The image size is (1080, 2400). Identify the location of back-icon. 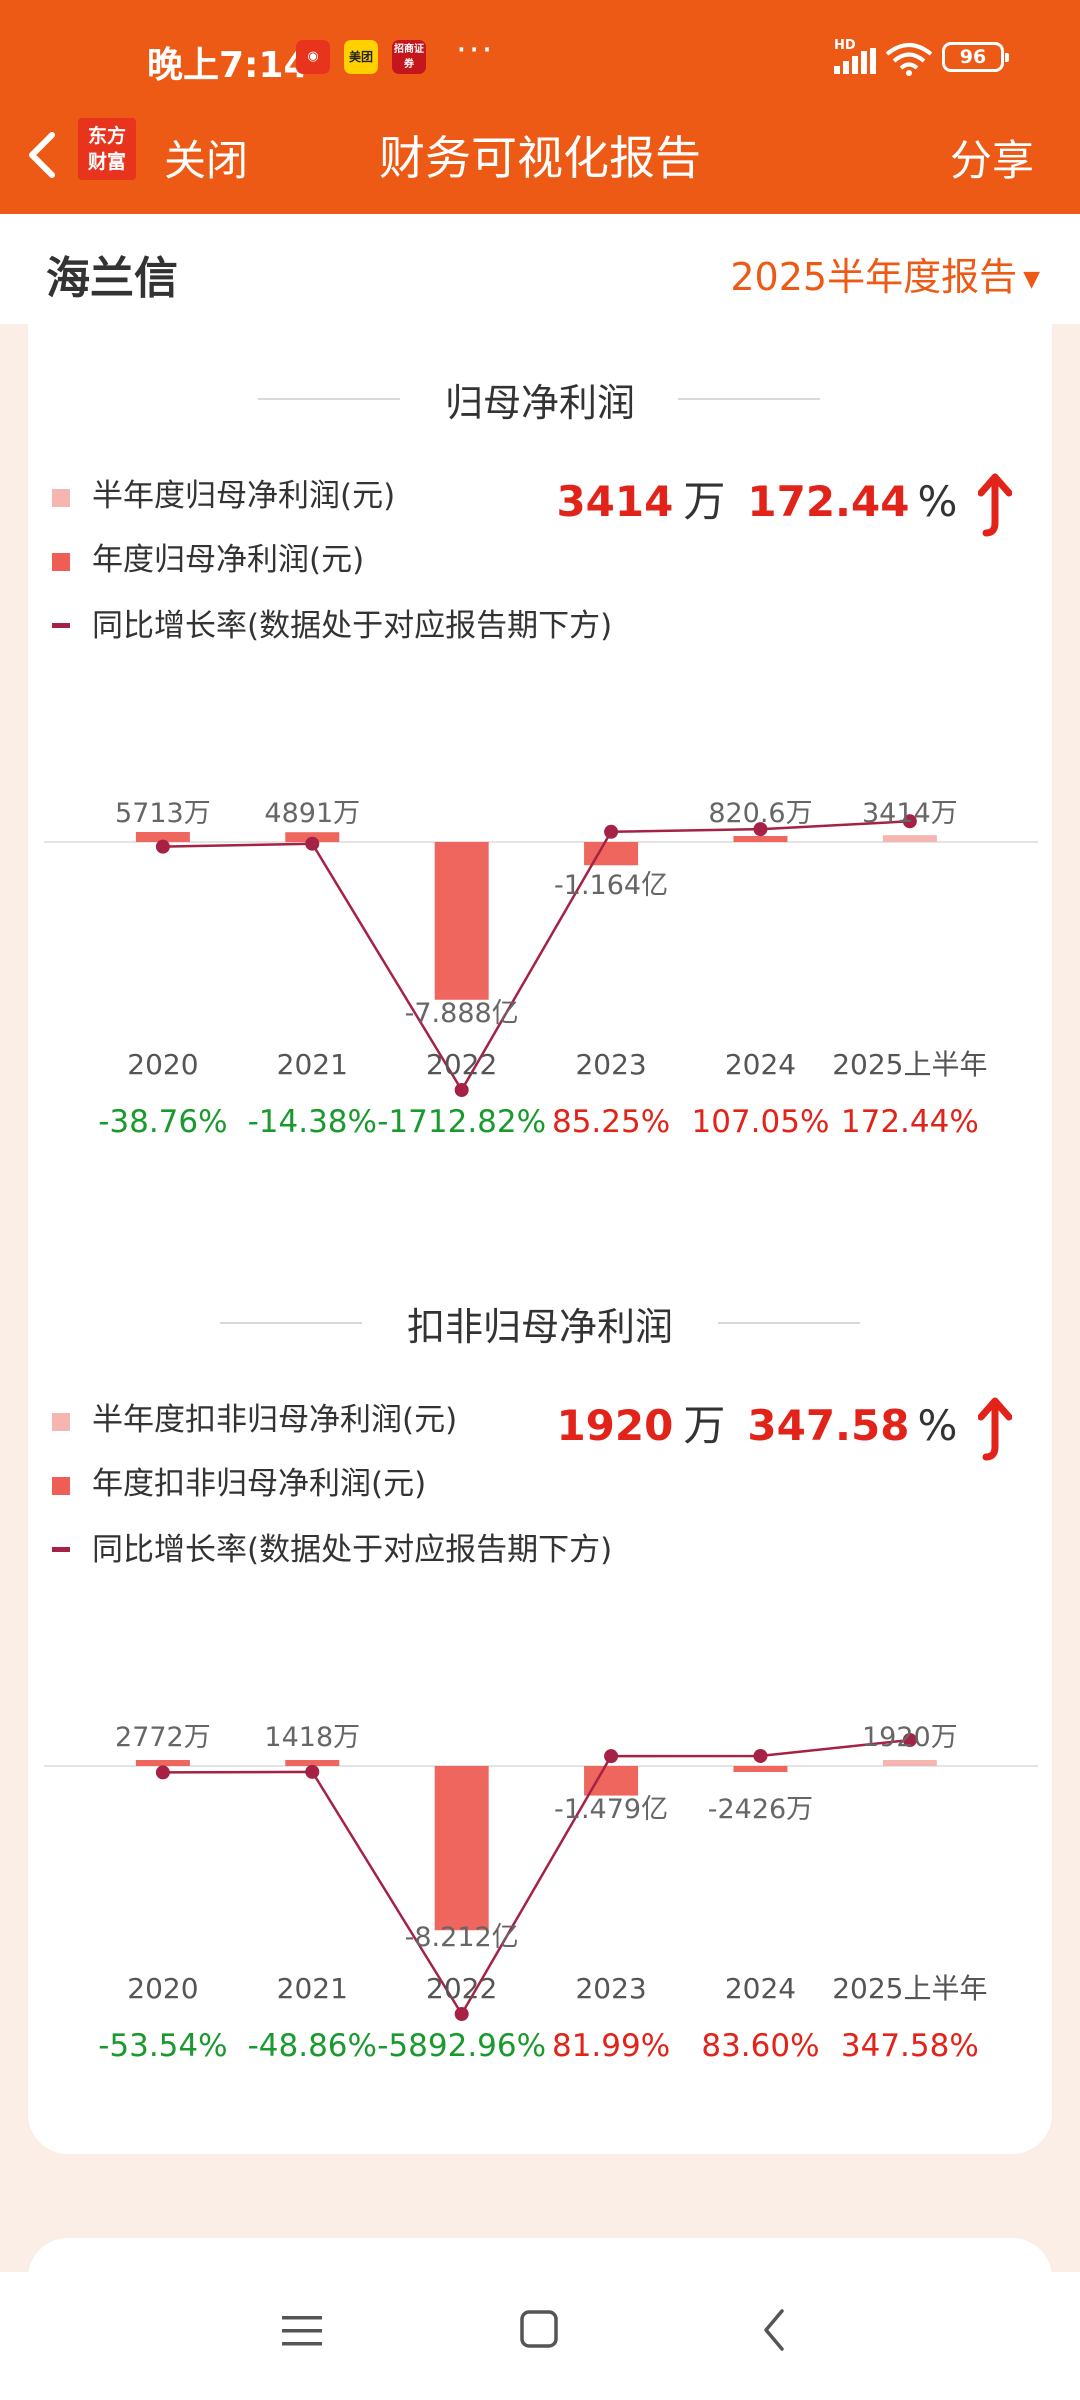
(774, 2330).